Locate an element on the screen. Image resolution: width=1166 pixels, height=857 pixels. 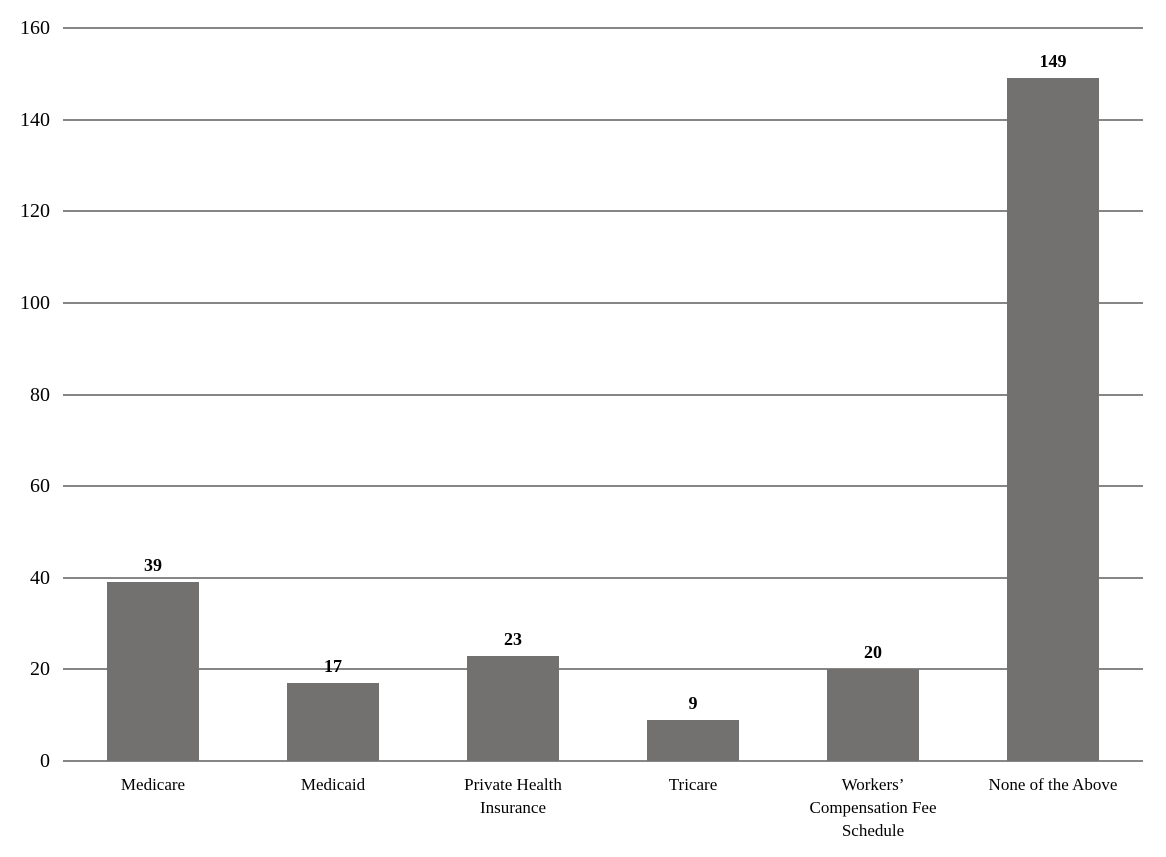
x-axis-category-label: None of the Above is located at coordinates (1053, 784).